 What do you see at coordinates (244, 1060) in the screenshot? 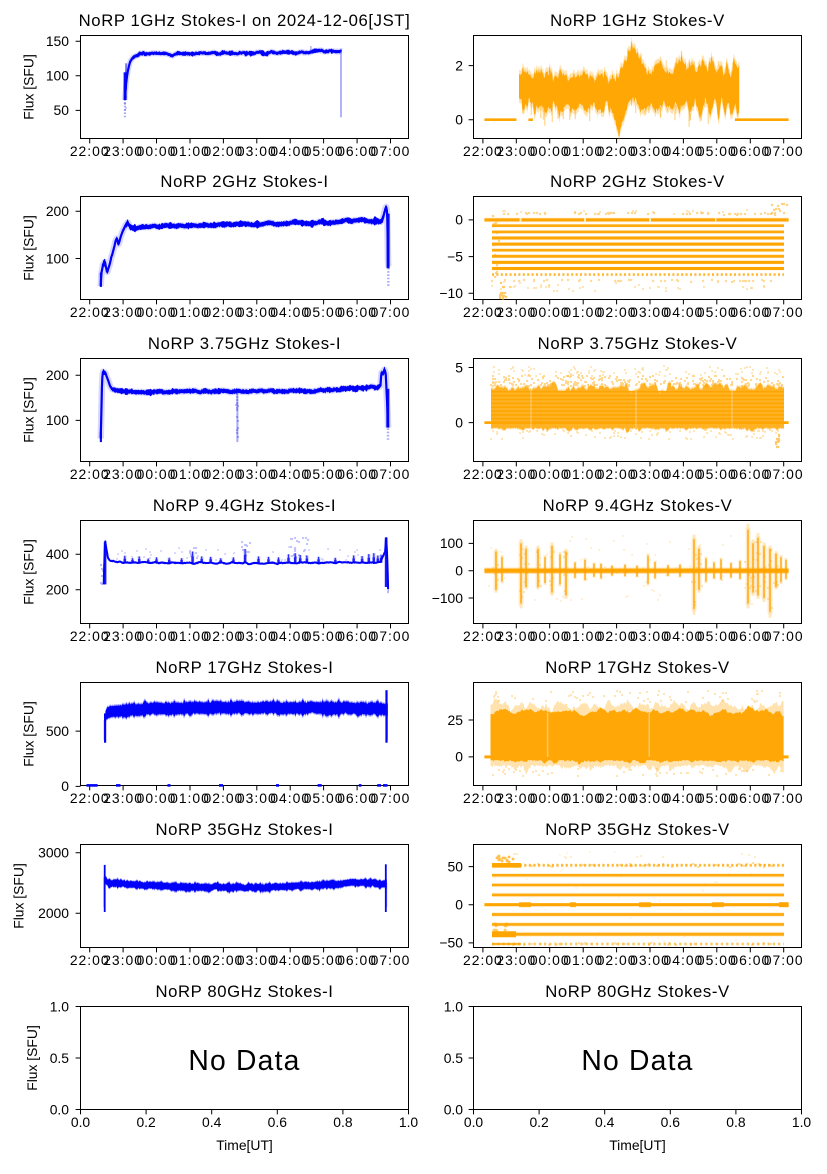
I see `svg-text: No Data` at bounding box center [244, 1060].